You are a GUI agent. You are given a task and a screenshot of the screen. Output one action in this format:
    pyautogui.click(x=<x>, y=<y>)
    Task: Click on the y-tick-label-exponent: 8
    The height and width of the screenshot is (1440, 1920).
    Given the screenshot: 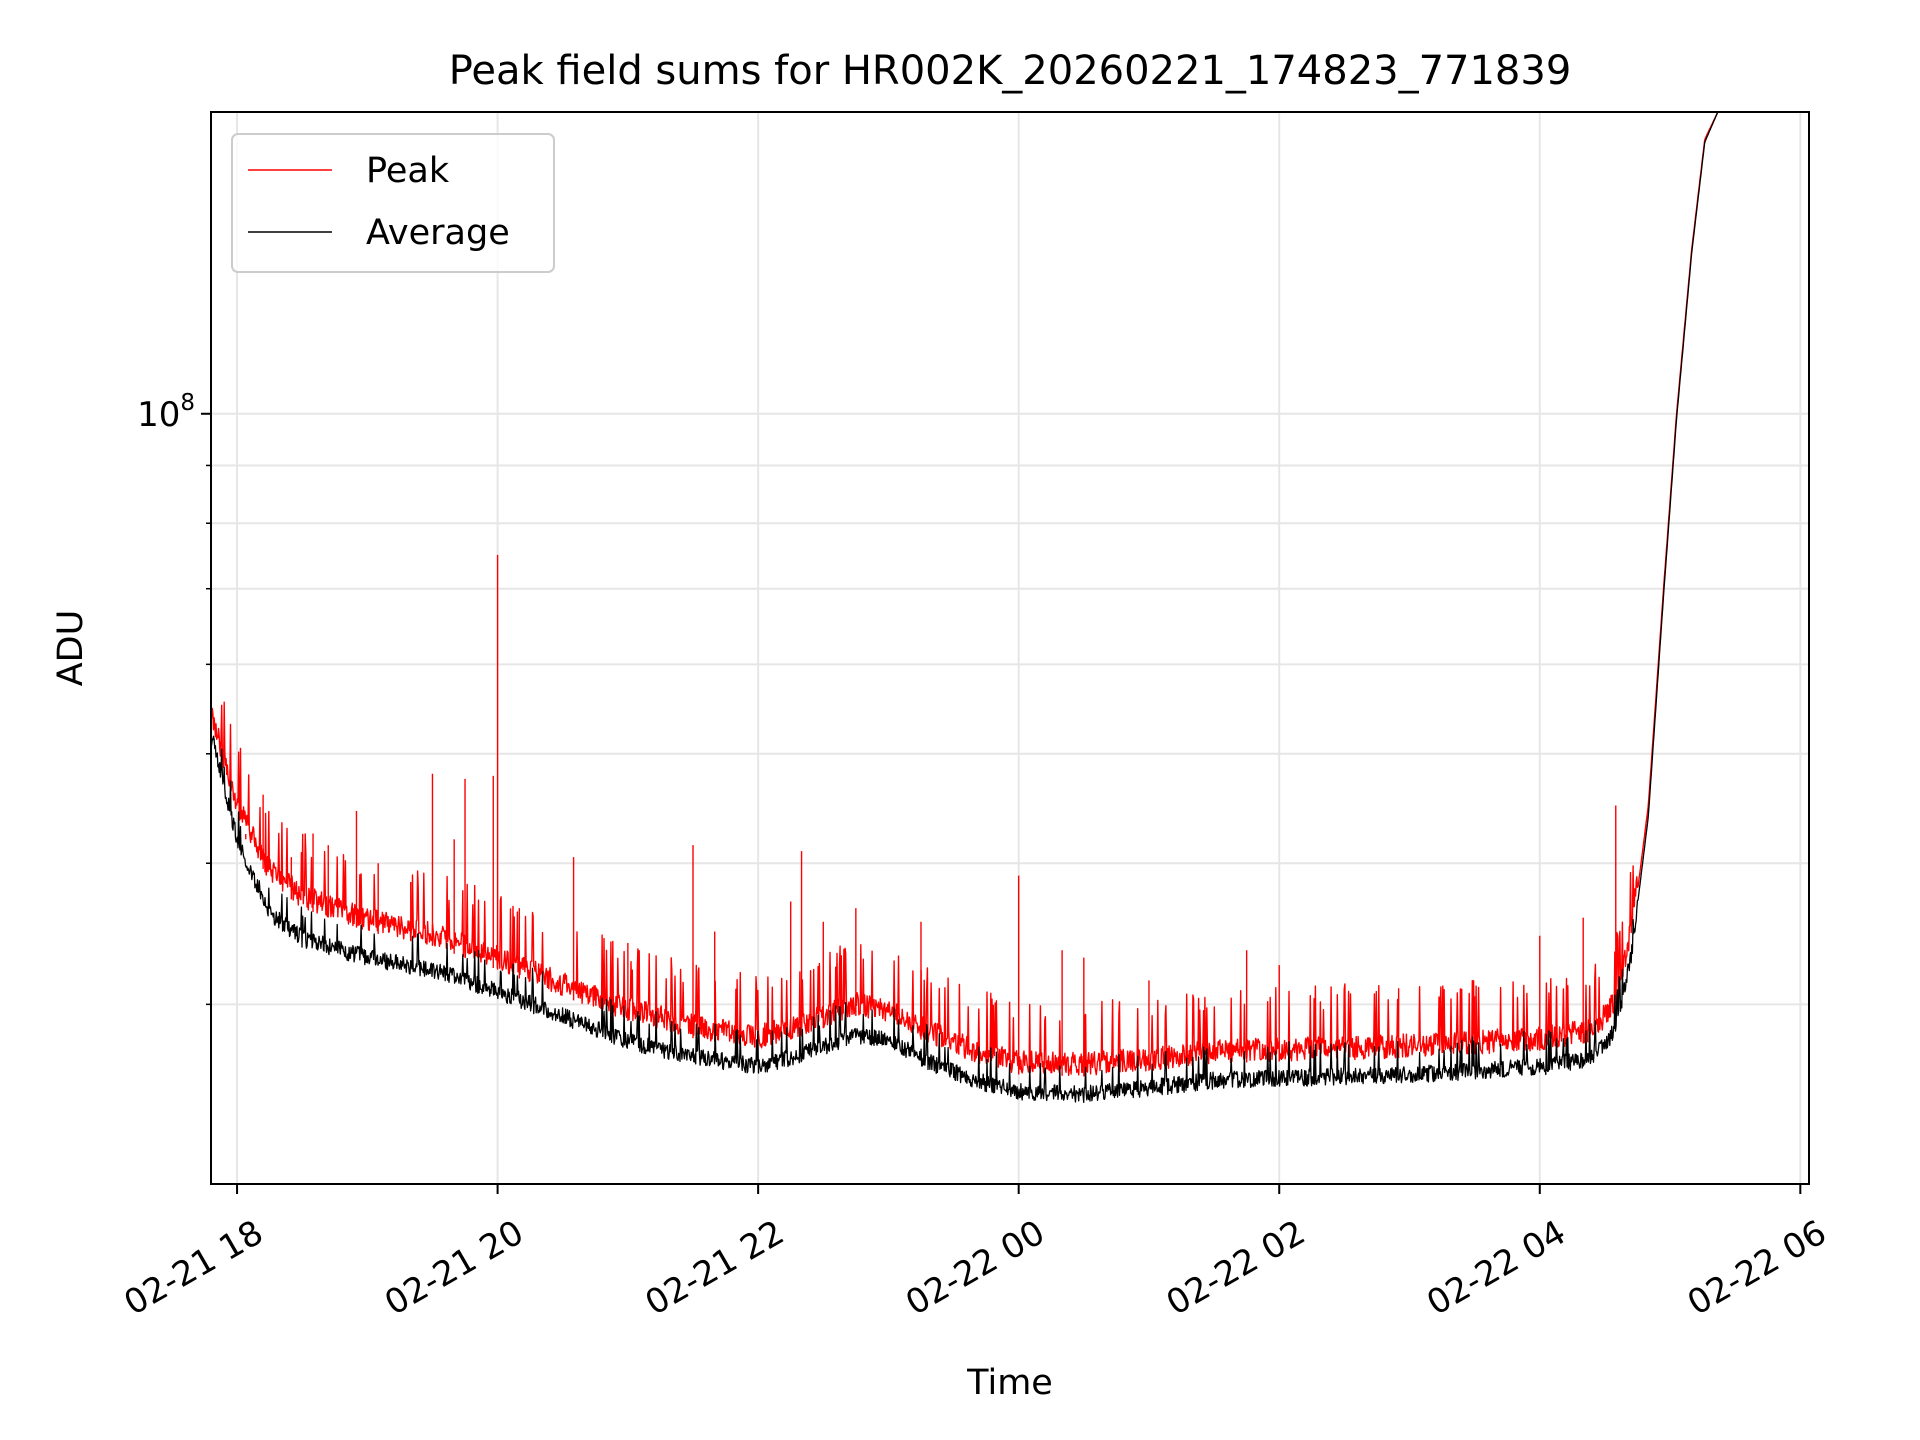 What is the action you would take?
    pyautogui.click(x=187, y=403)
    